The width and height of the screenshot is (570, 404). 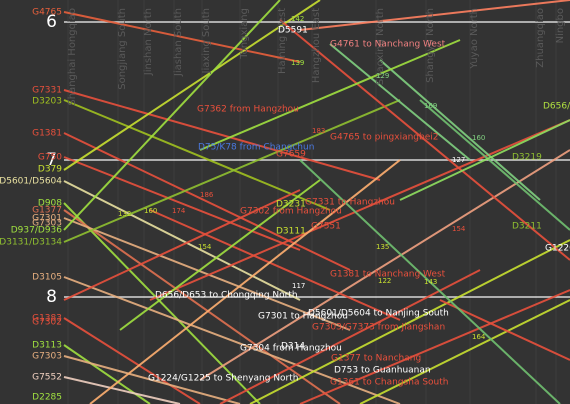 What do you see at coordinates (47, 102) in the screenshot?
I see `train-number: D3203` at bounding box center [47, 102].